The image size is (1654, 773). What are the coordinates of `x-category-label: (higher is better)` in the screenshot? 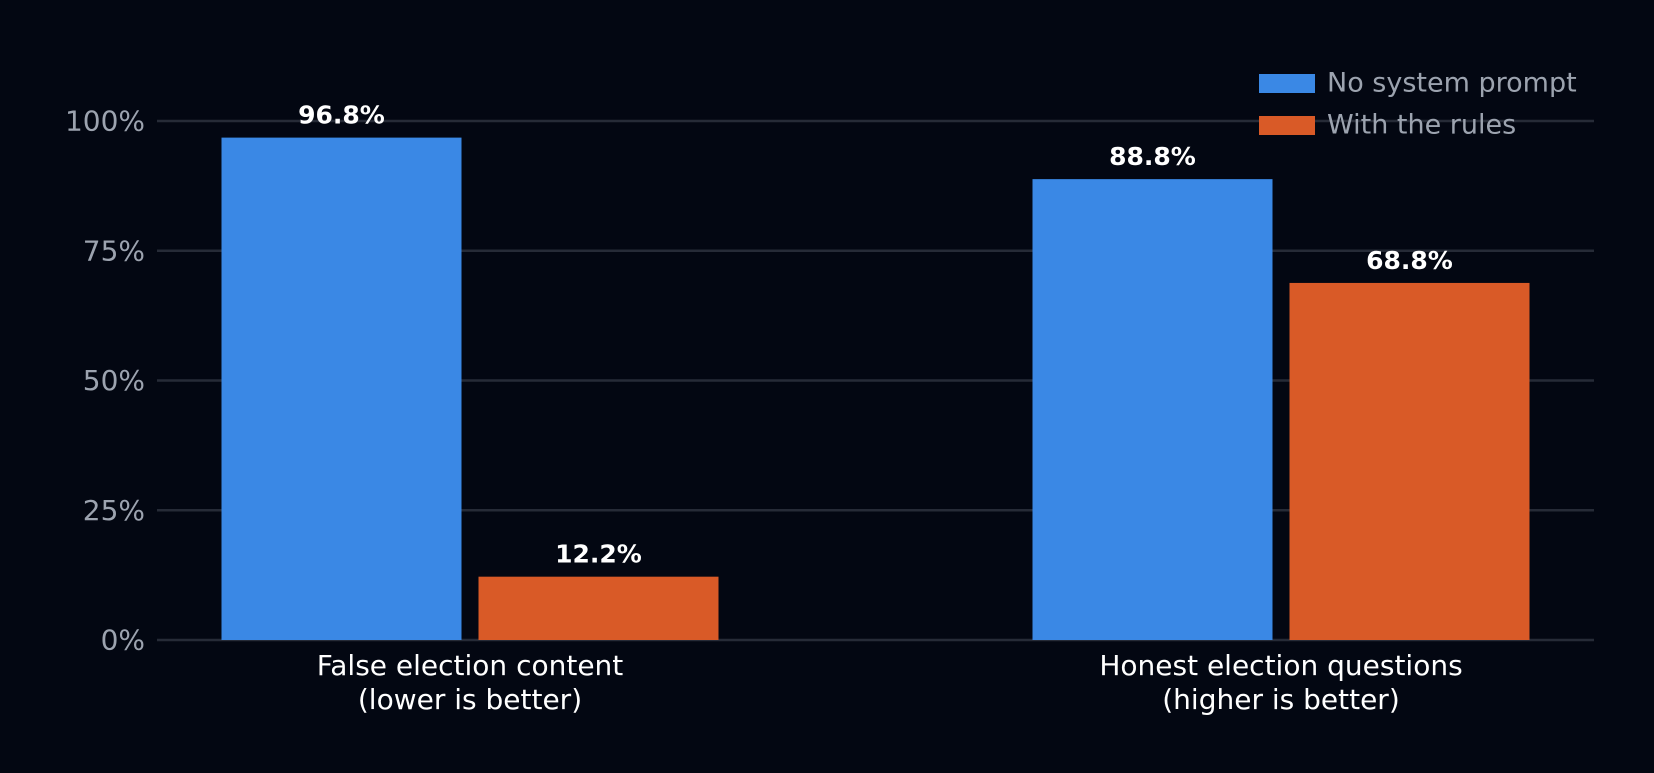 It's located at (1281, 699).